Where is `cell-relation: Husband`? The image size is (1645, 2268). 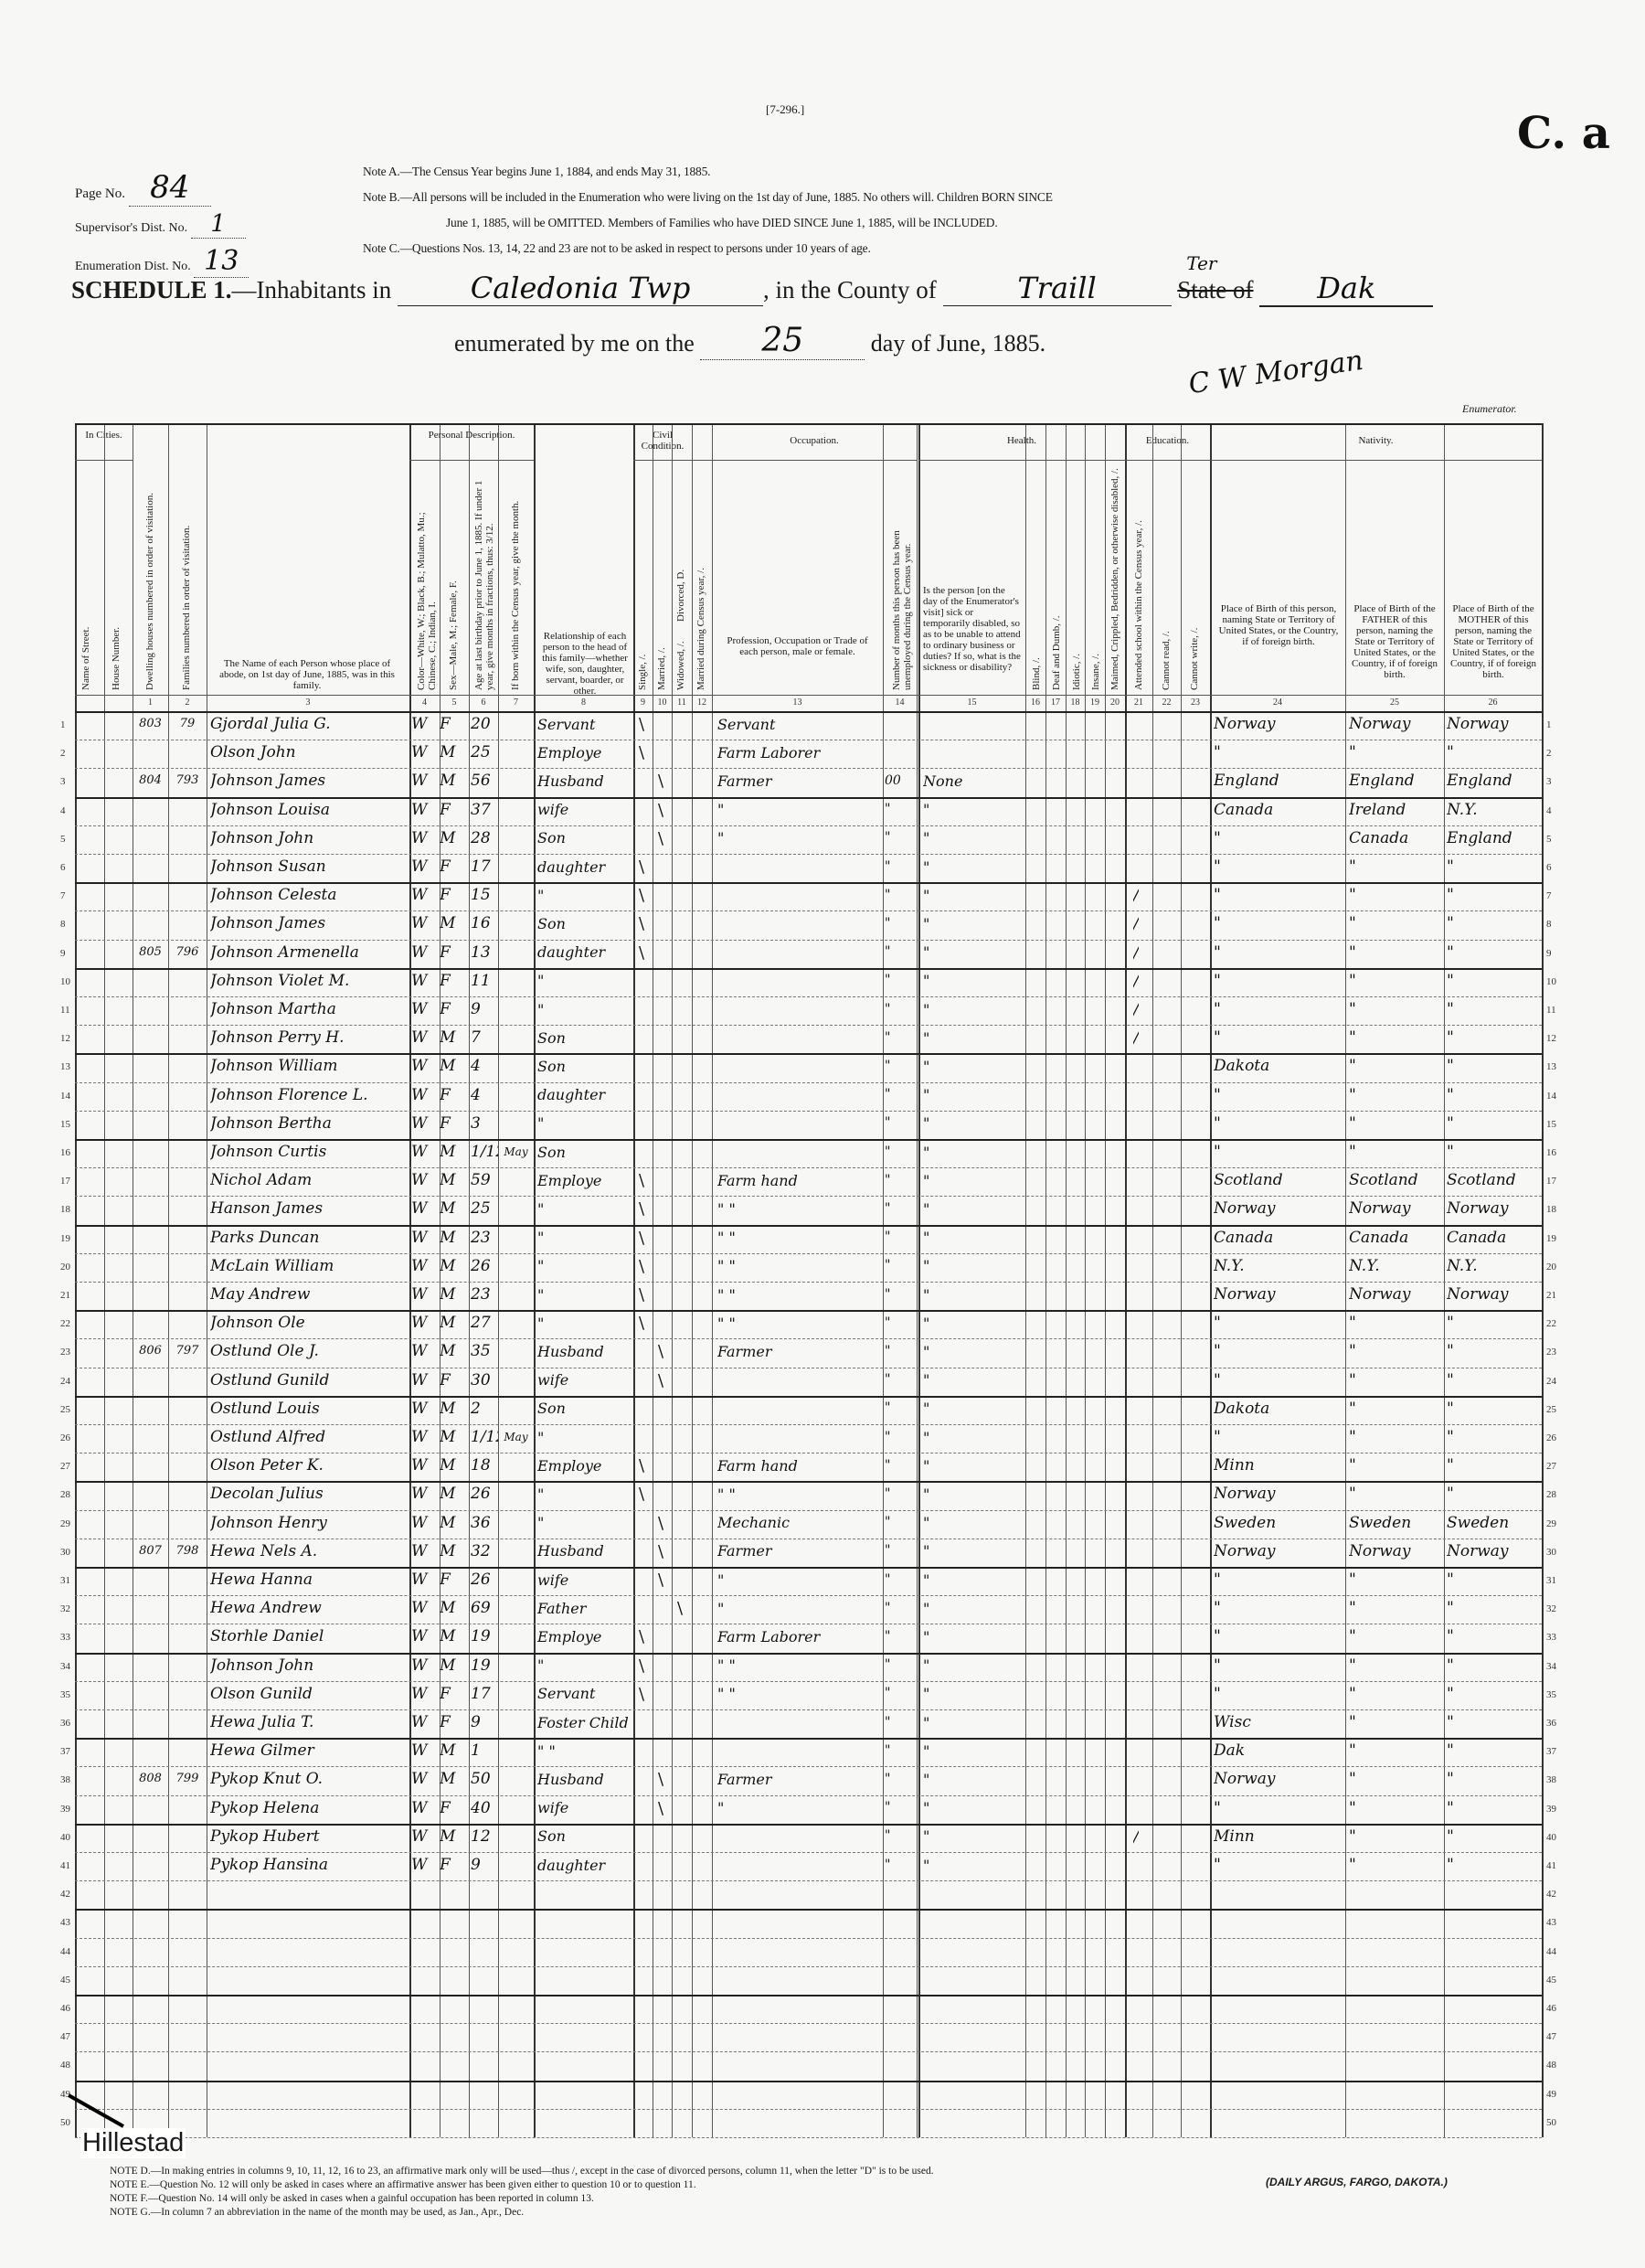 cell-relation: Husband is located at coordinates (570, 1779).